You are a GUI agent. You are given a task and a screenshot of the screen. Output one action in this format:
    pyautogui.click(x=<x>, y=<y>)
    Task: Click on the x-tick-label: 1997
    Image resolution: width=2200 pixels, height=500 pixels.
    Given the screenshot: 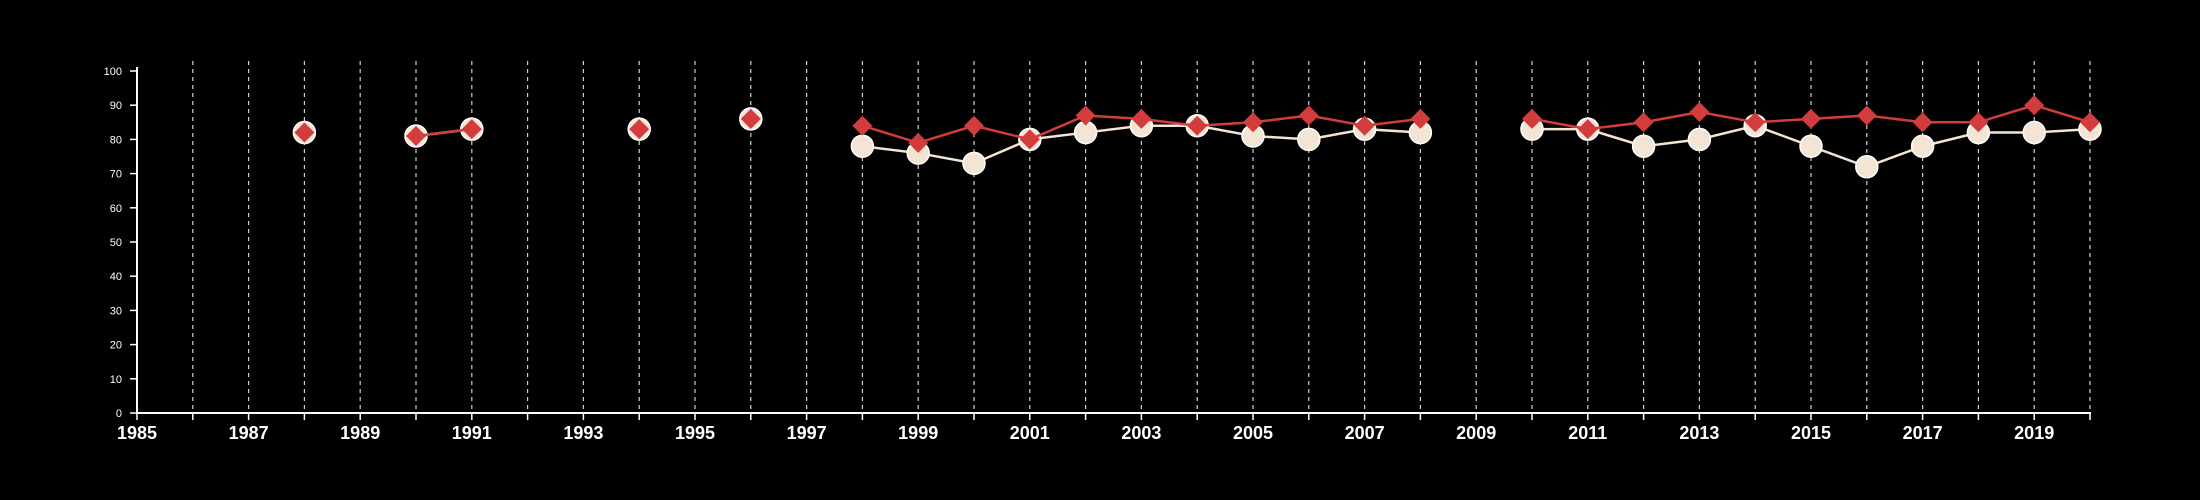 What is the action you would take?
    pyautogui.click(x=807, y=433)
    